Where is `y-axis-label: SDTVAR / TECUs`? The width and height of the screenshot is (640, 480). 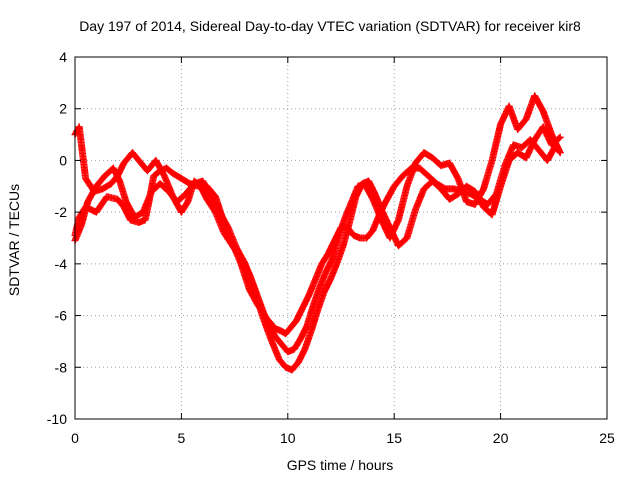 y-axis-label: SDTVAR / TECUs is located at coordinates (14, 240).